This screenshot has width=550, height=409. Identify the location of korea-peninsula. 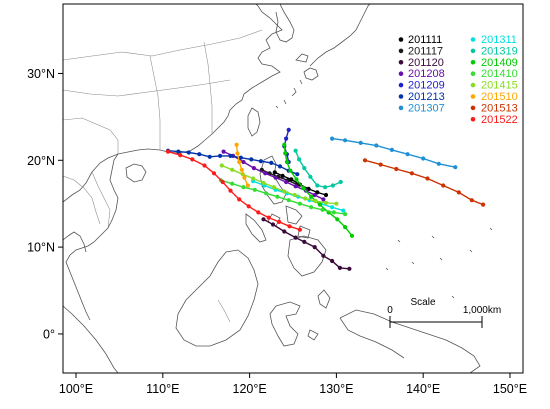
(285, 23).